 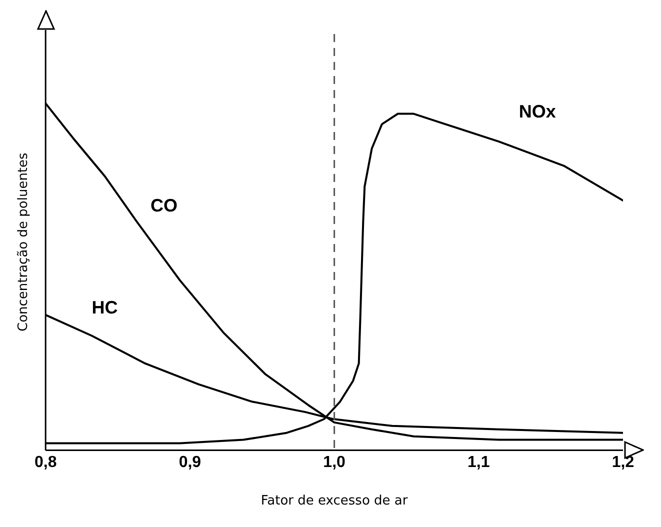 I want to click on x-axis-title: Fator de excesso de ar, so click(x=334, y=501).